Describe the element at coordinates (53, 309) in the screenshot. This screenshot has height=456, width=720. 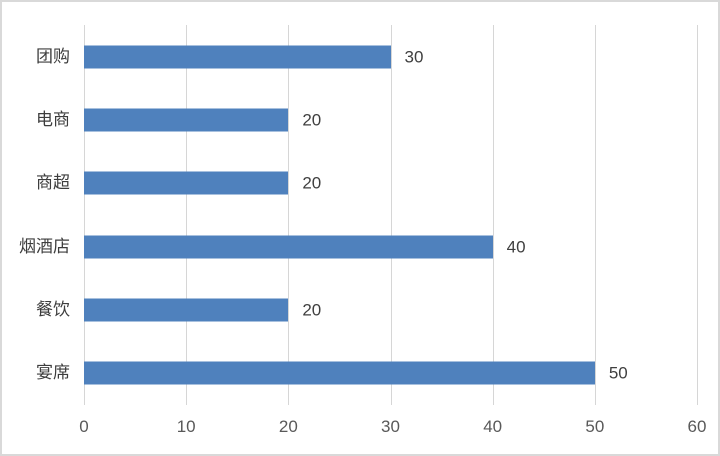
I see `category-label: 餐饮` at that location.